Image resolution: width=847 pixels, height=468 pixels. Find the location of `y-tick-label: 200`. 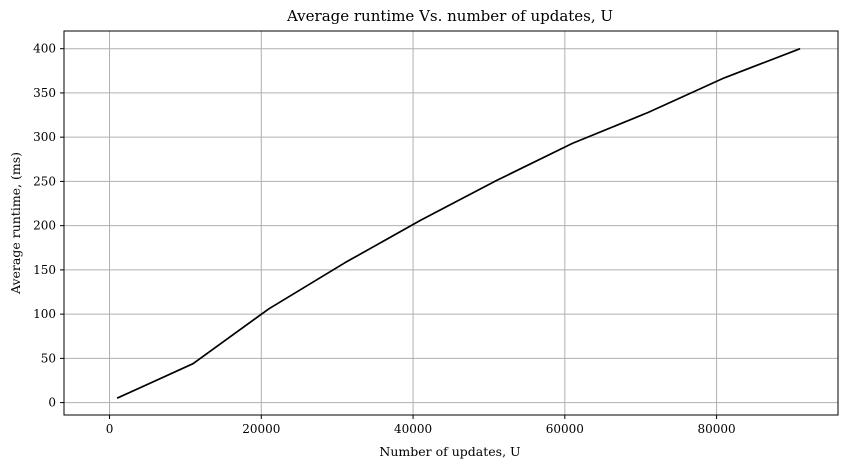

y-tick-label: 200 is located at coordinates (44, 226).